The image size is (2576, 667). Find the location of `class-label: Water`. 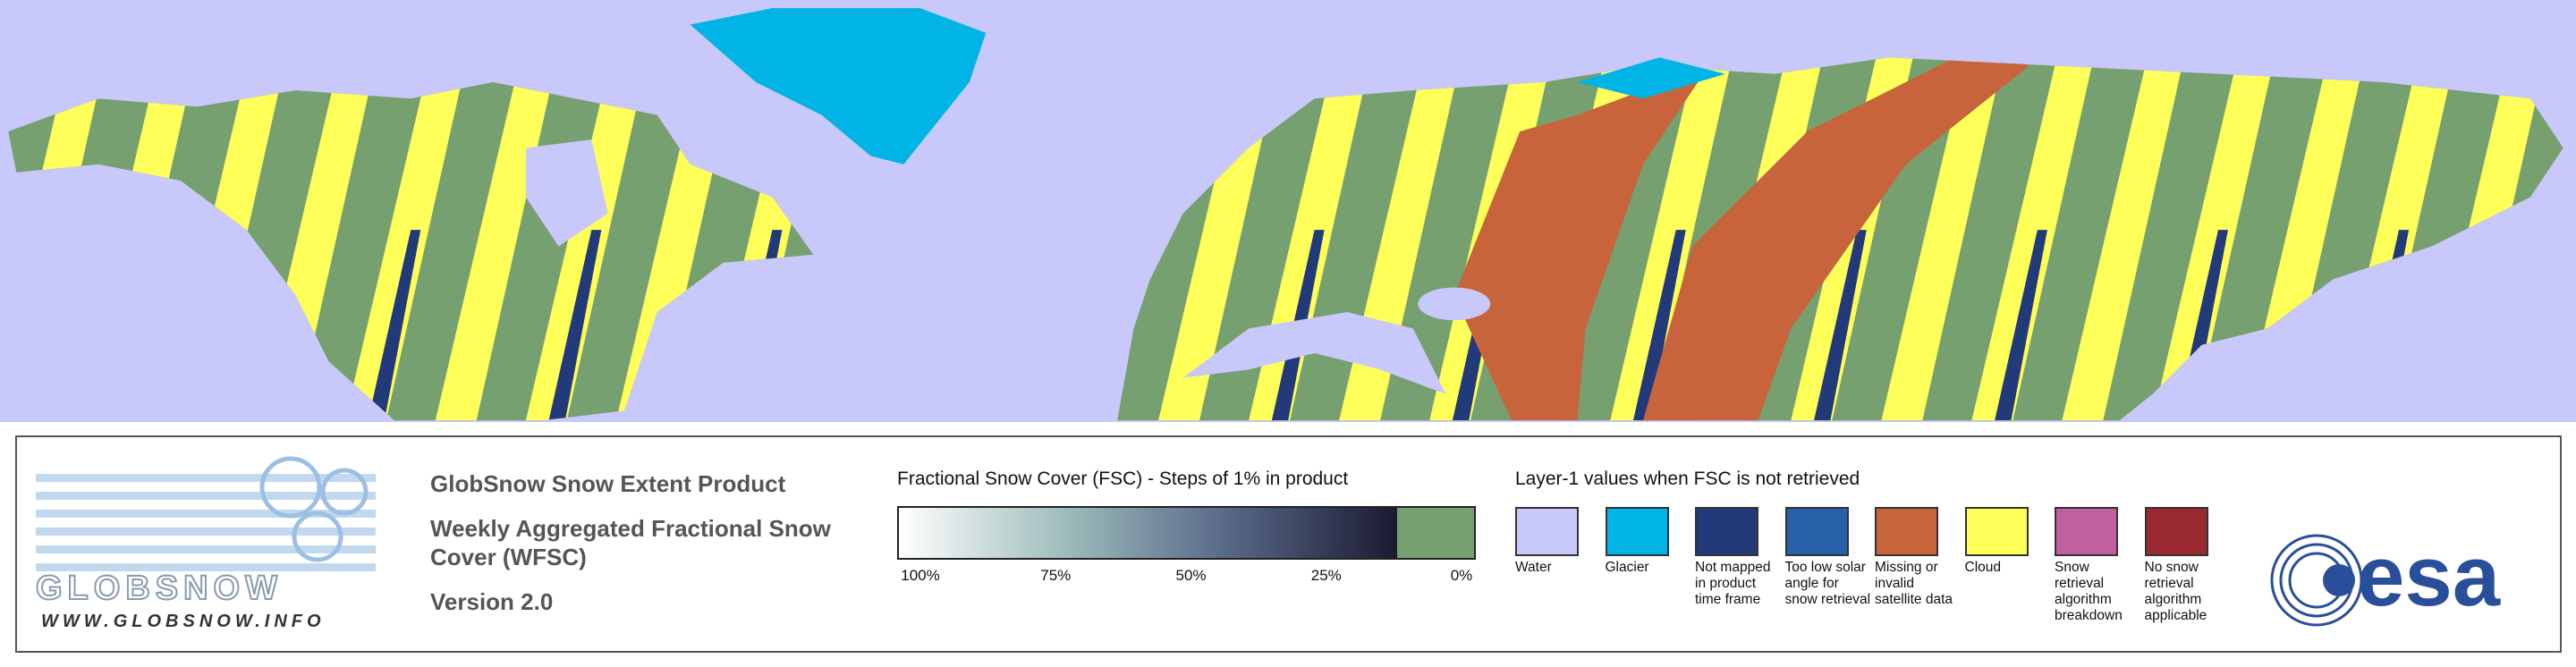

class-label: Water is located at coordinates (1533, 567).